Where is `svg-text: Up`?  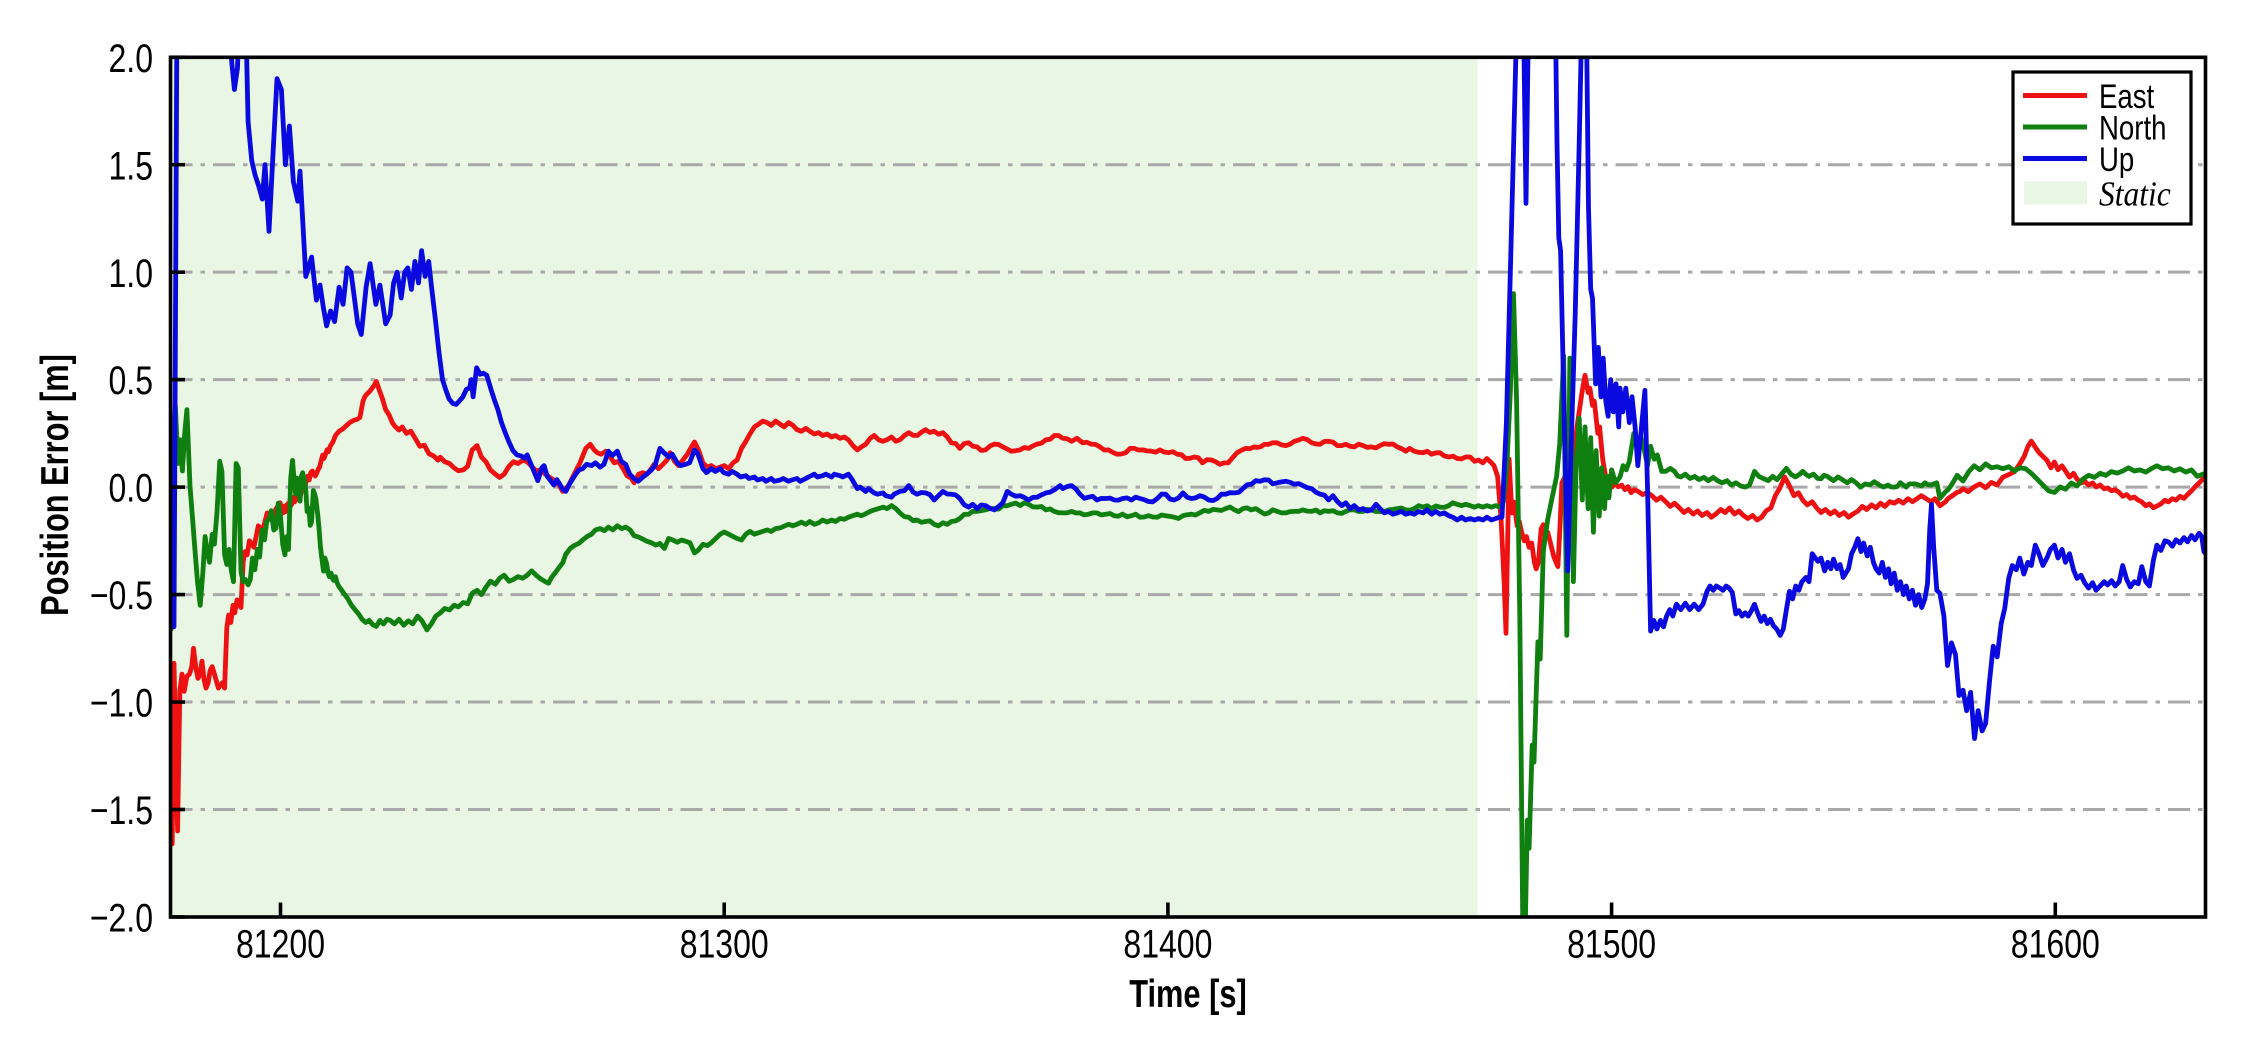
svg-text: Up is located at coordinates (2116, 159).